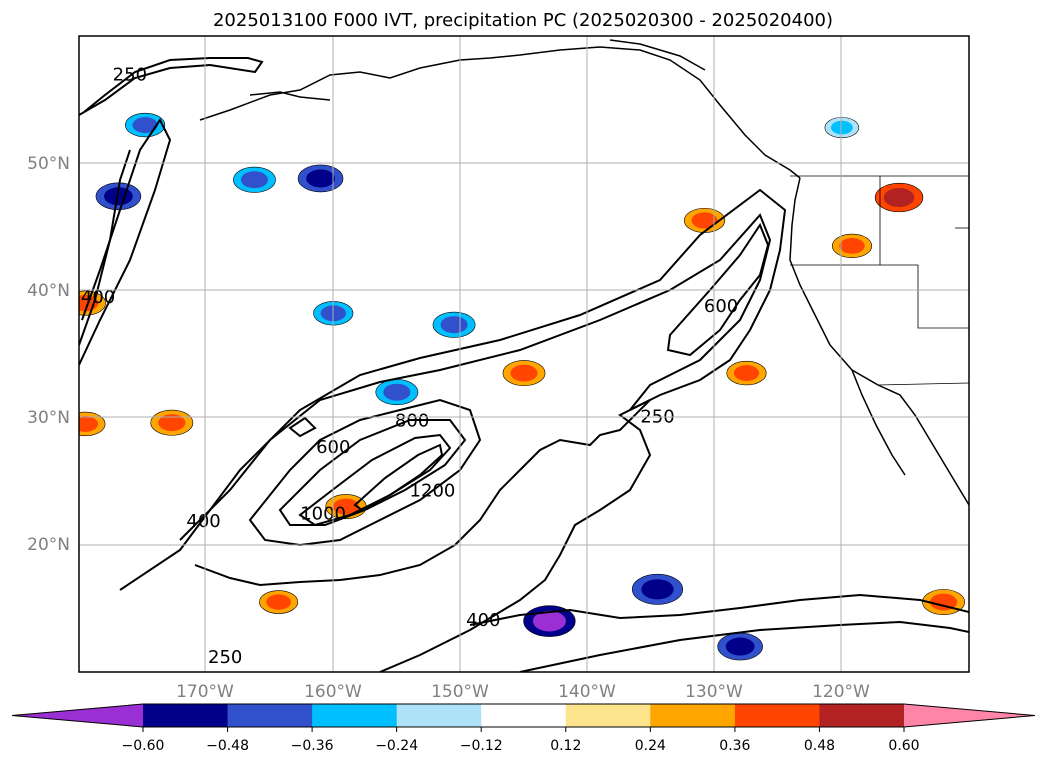  What do you see at coordinates (714, 692) in the screenshot?
I see `lon-label-130w: 130°W` at bounding box center [714, 692].